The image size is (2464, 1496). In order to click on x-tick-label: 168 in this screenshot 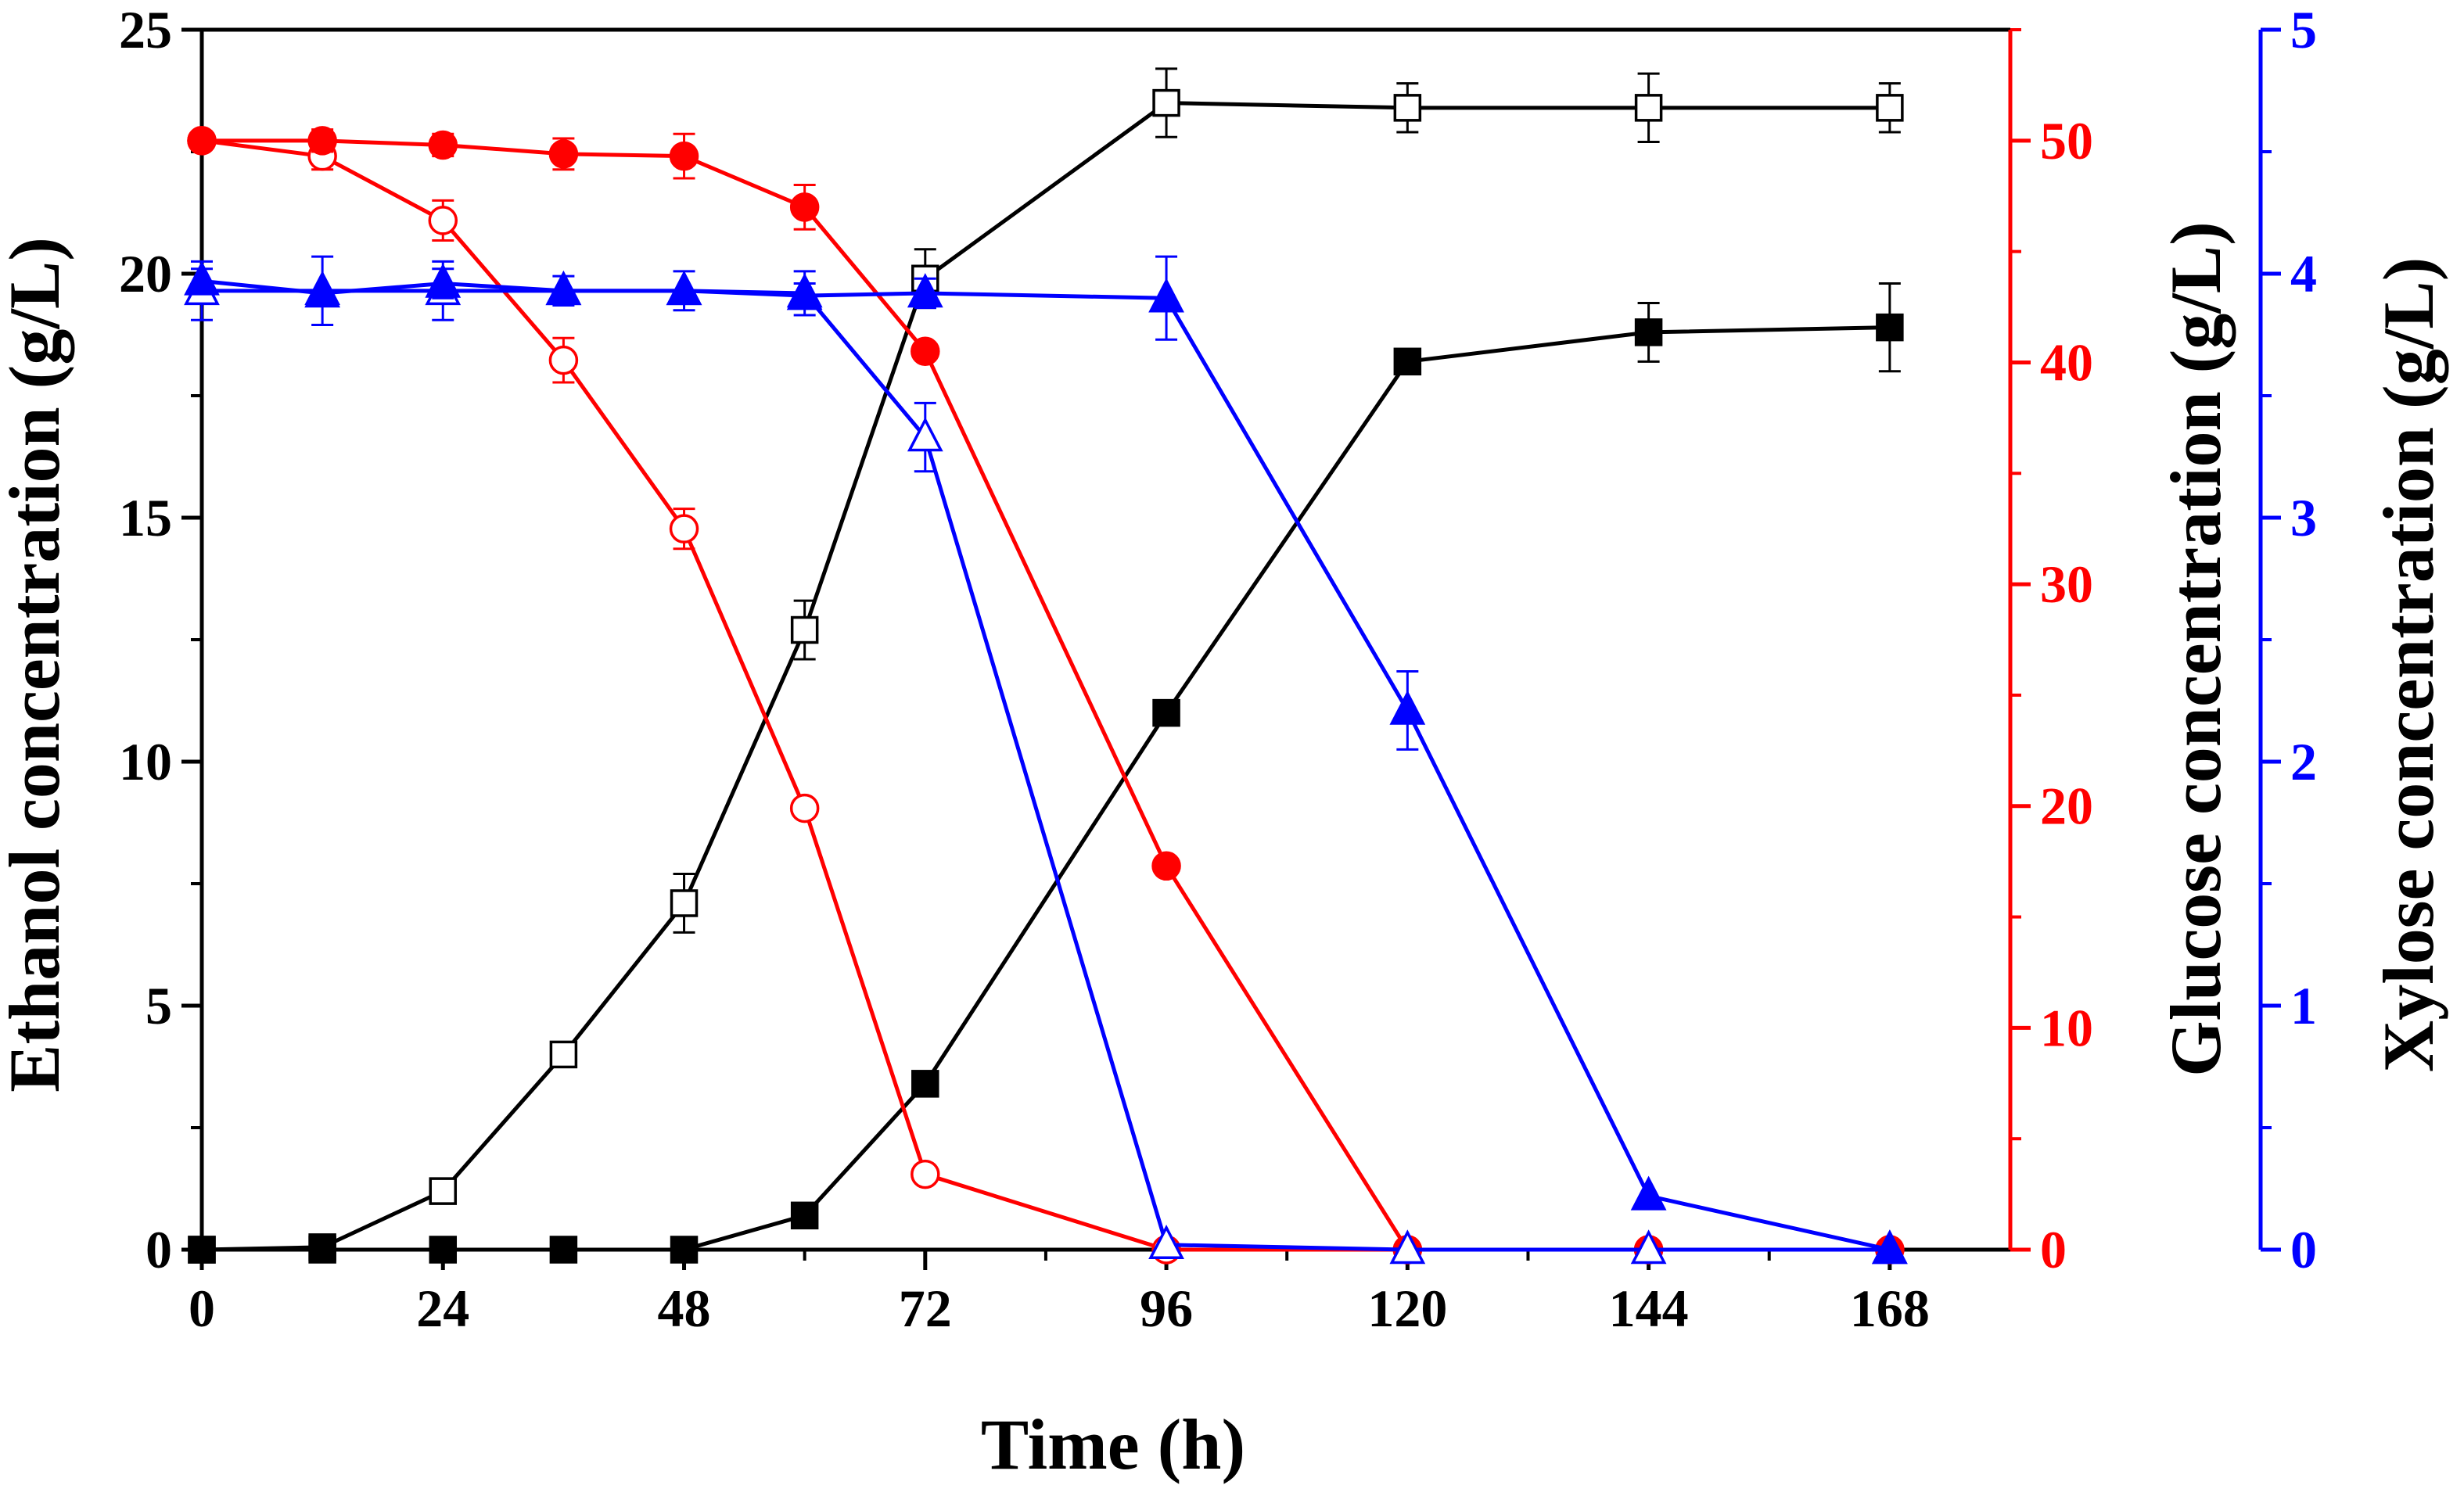, I will do `click(1890, 1309)`.